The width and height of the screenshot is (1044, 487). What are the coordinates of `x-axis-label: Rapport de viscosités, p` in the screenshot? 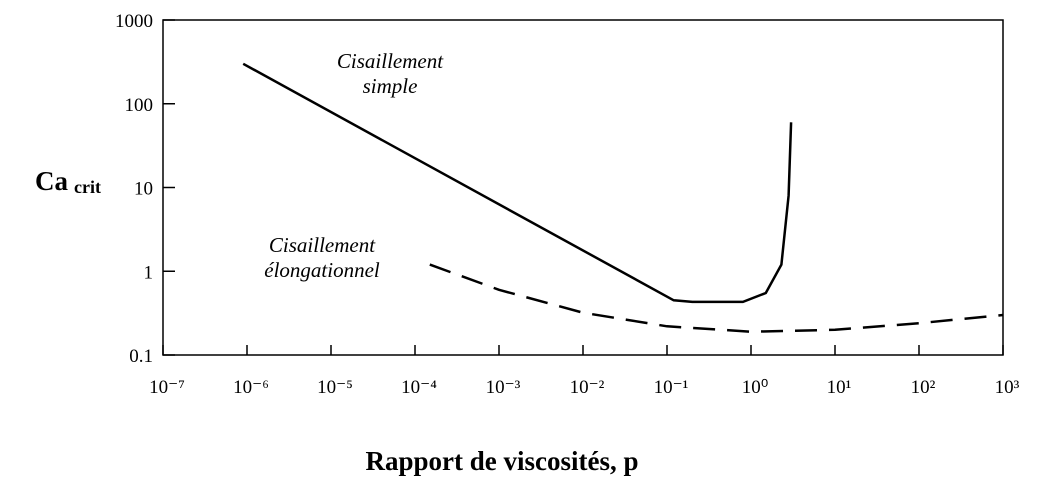 It's located at (501, 461).